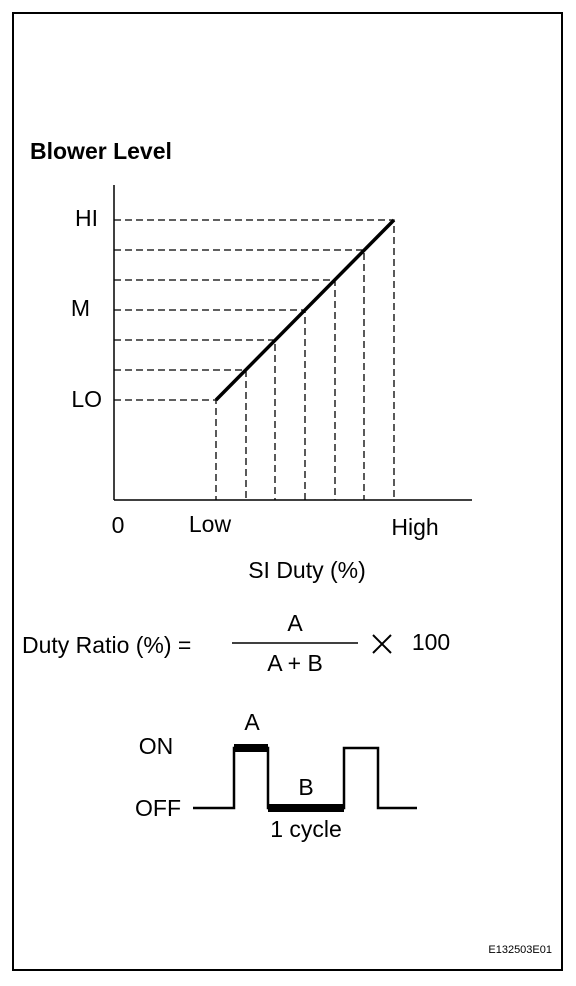 The height and width of the screenshot is (986, 576). I want to click on formula-lhs: Duty Ratio (%) =, so click(106, 645).